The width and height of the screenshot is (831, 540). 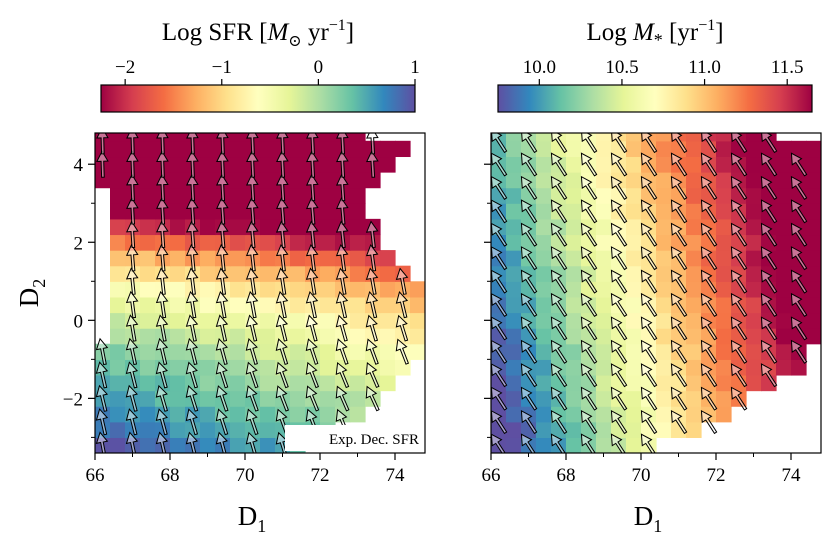 I want to click on x-tick-label: 66, so click(x=95, y=475).